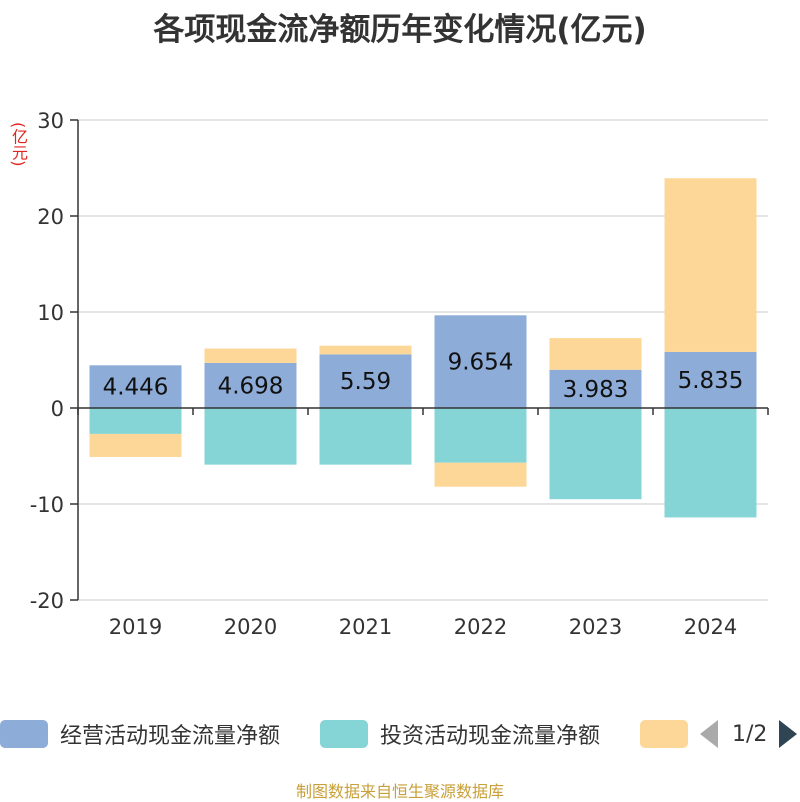  I want to click on x-tick-label-2019: 2019, so click(135, 627).